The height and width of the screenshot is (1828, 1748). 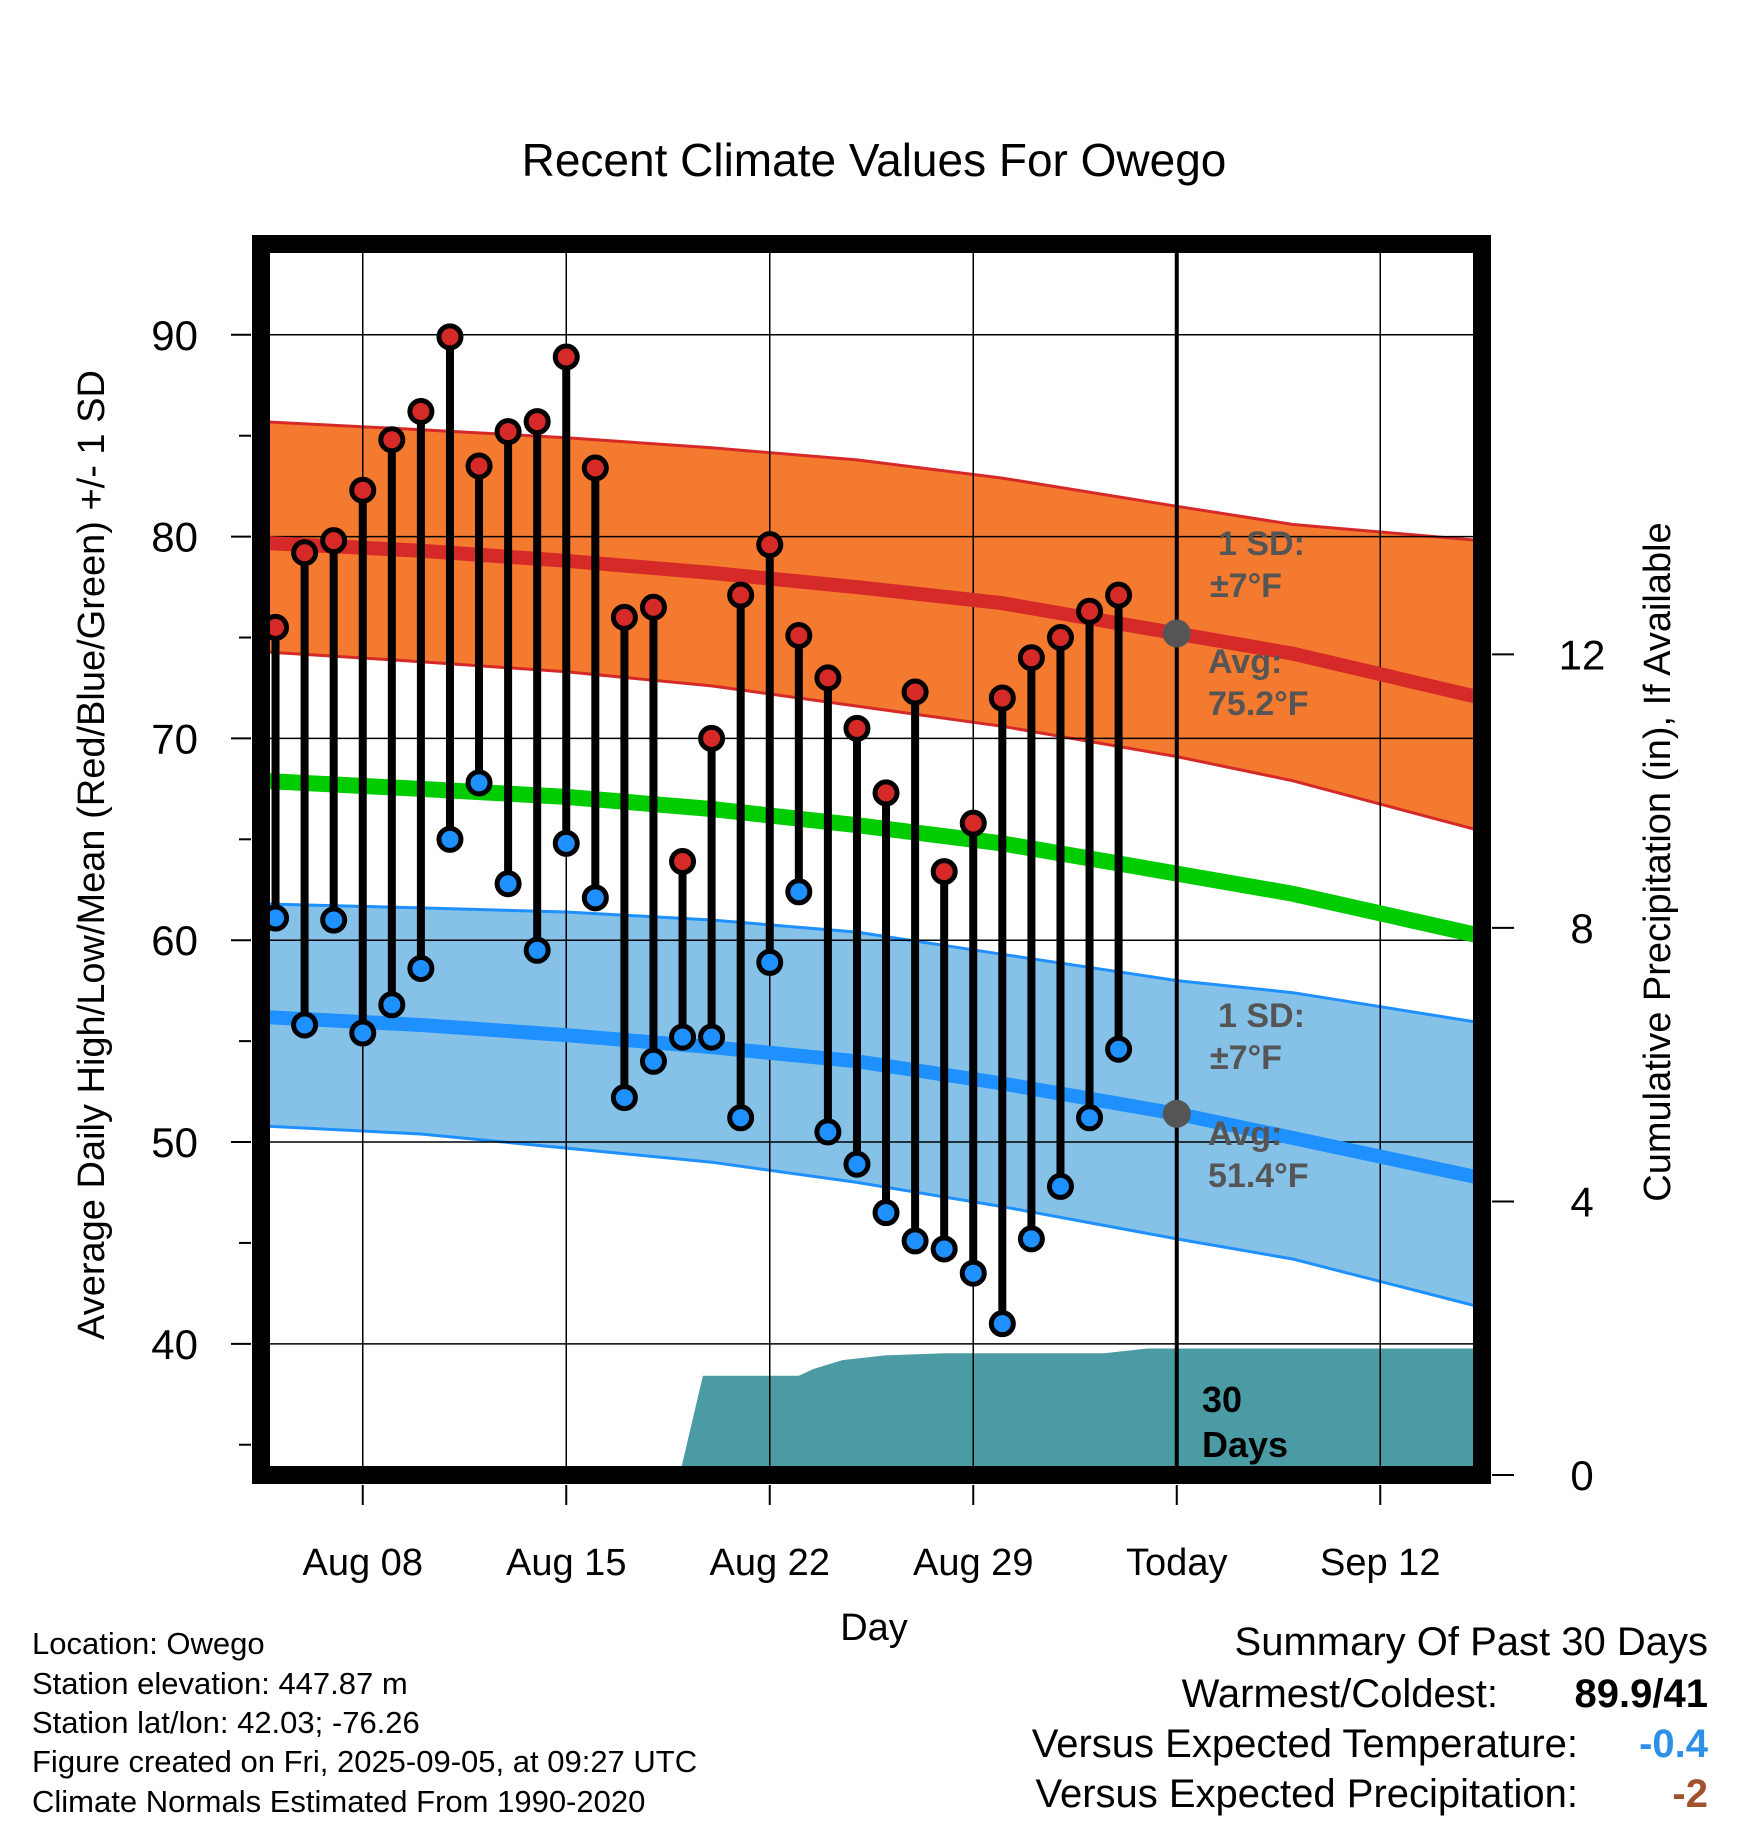 What do you see at coordinates (1176, 1113) in the screenshot?
I see `today-normal-low-marker` at bounding box center [1176, 1113].